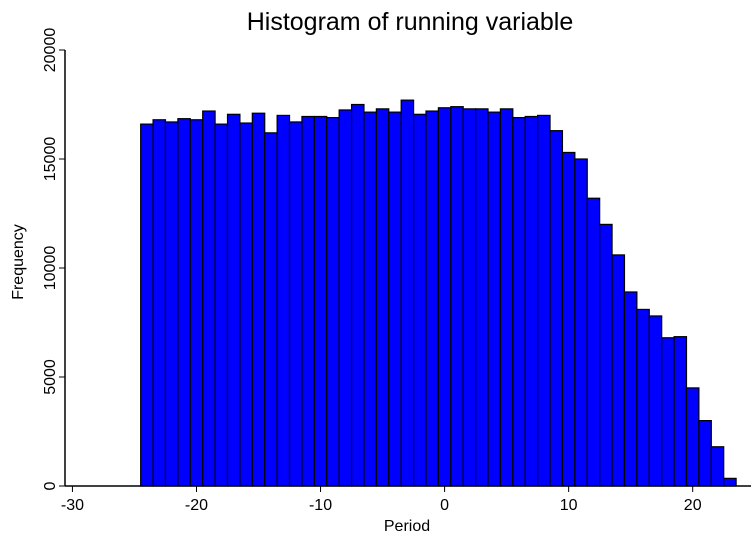 The width and height of the screenshot is (751, 537). I want to click on x-tick-label: 0, so click(444, 505).